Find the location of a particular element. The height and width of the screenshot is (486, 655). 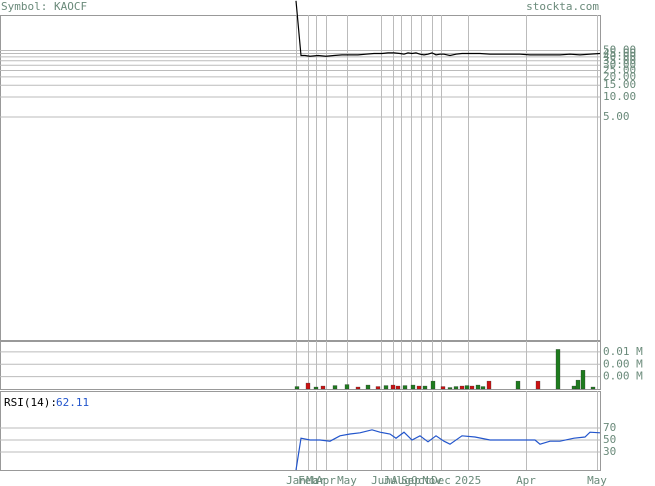

y-tick-label: 50 is located at coordinates (609, 439).